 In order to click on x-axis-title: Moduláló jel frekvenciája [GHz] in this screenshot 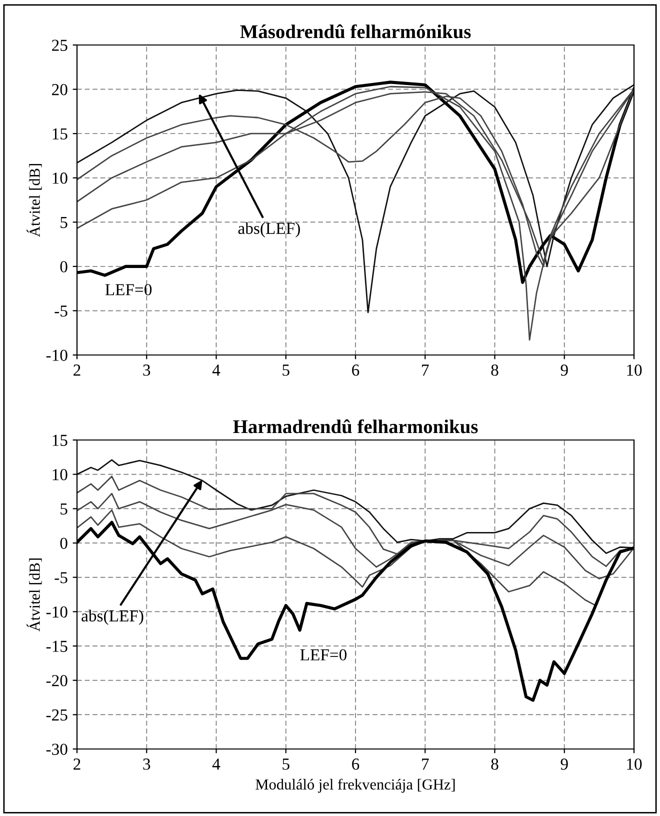, I will do `click(355, 785)`.